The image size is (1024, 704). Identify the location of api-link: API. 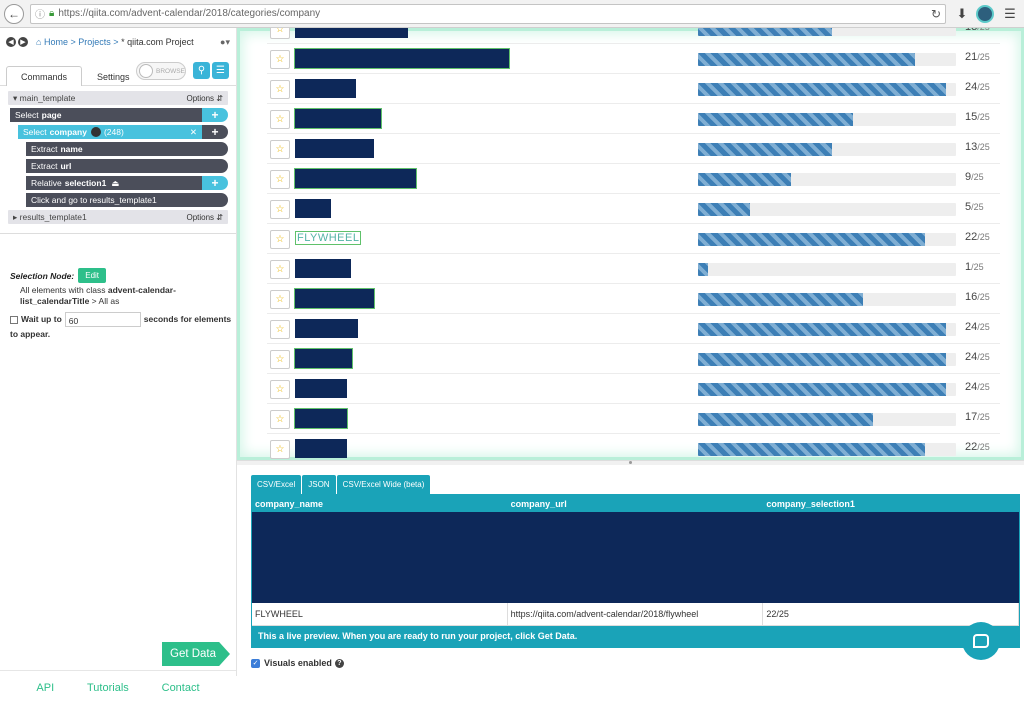
(45, 687).